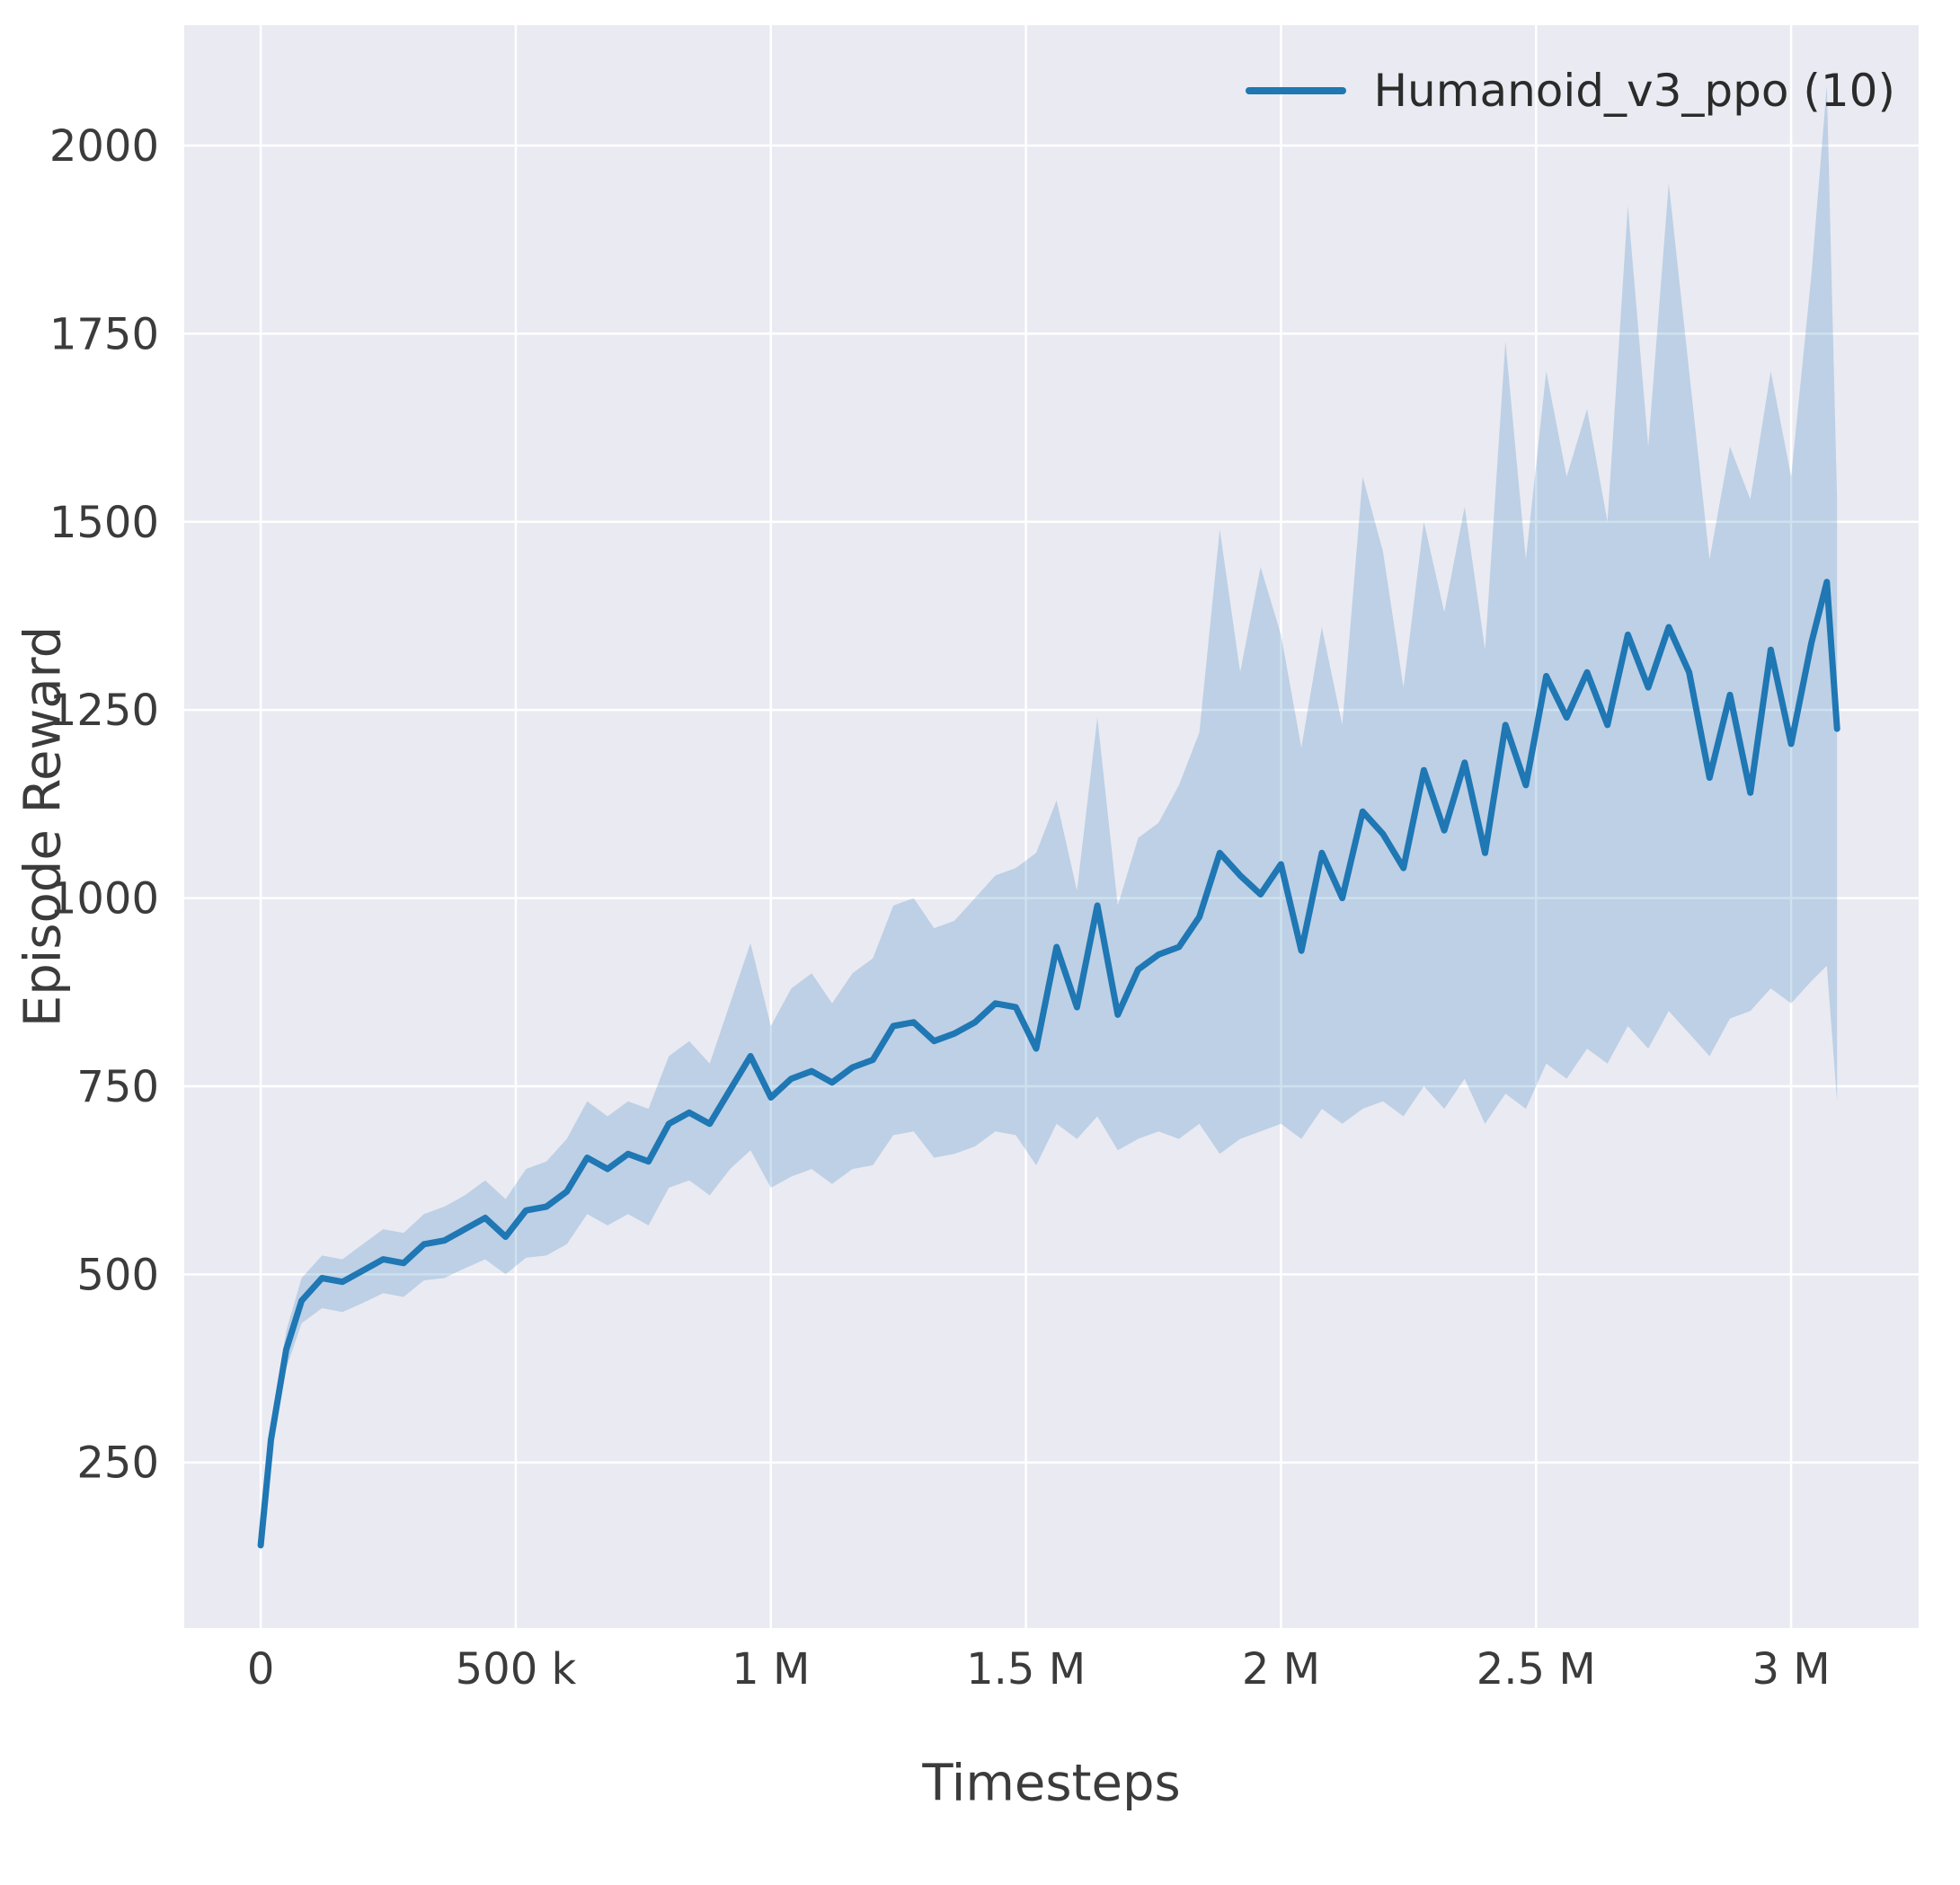  I want to click on y-tick-label: 1750, so click(104, 334).